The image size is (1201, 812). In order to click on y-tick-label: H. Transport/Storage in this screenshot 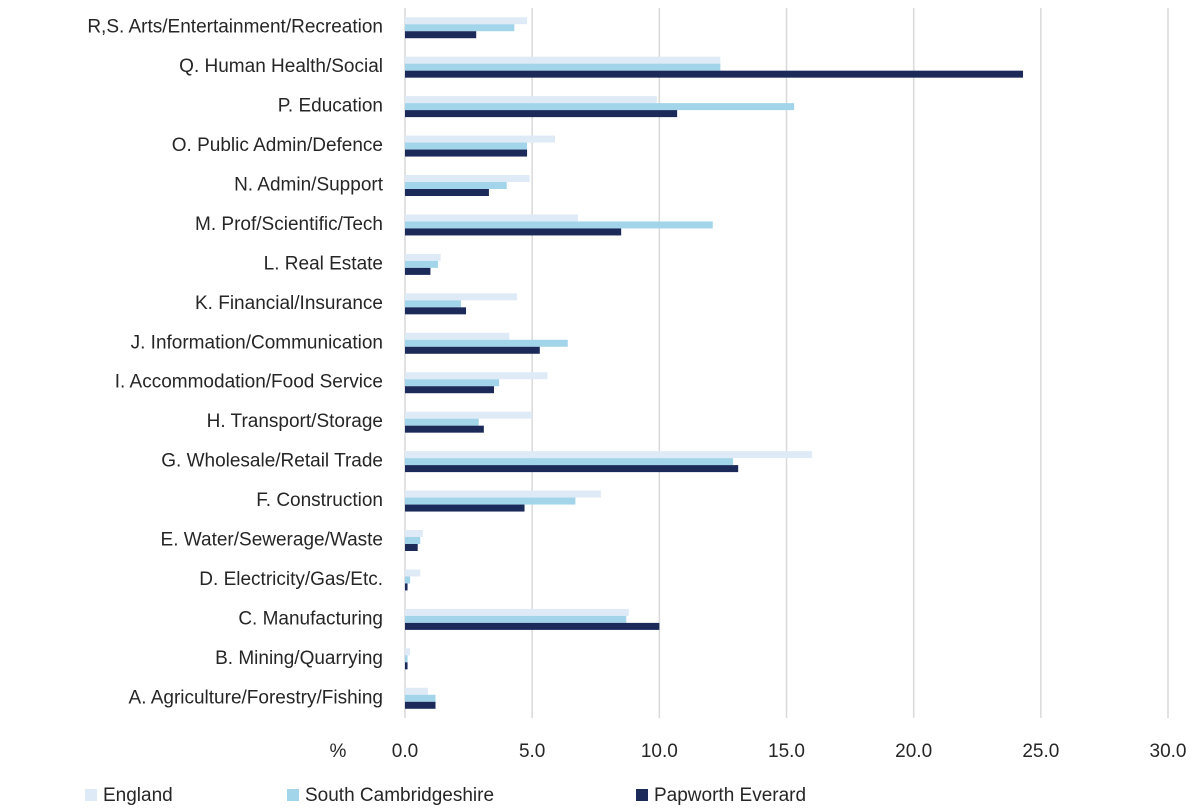, I will do `click(295, 421)`.